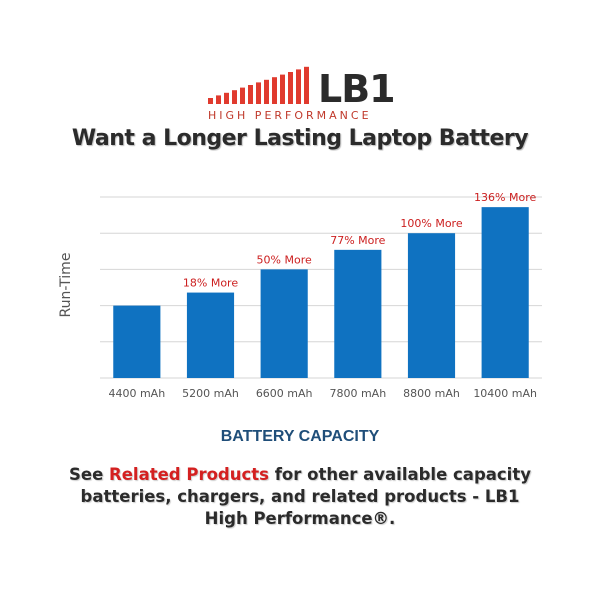  I want to click on footer-pre: See, so click(89, 474).